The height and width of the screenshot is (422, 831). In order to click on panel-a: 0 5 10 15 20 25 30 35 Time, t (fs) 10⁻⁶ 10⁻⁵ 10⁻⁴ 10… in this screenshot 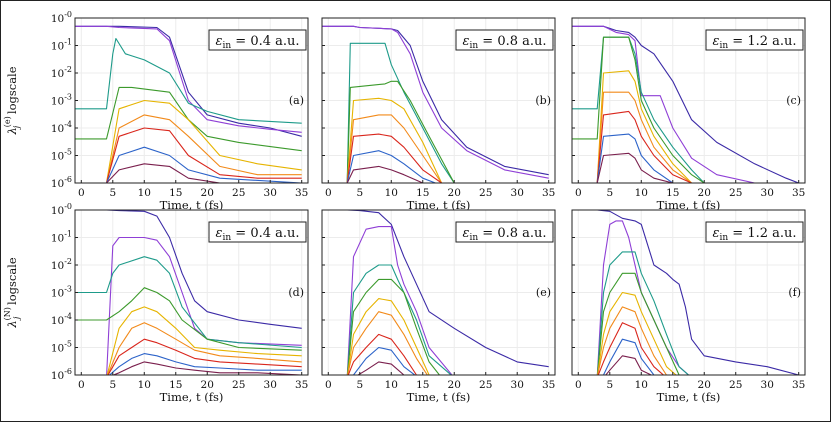, I will do `click(180, 111)`.